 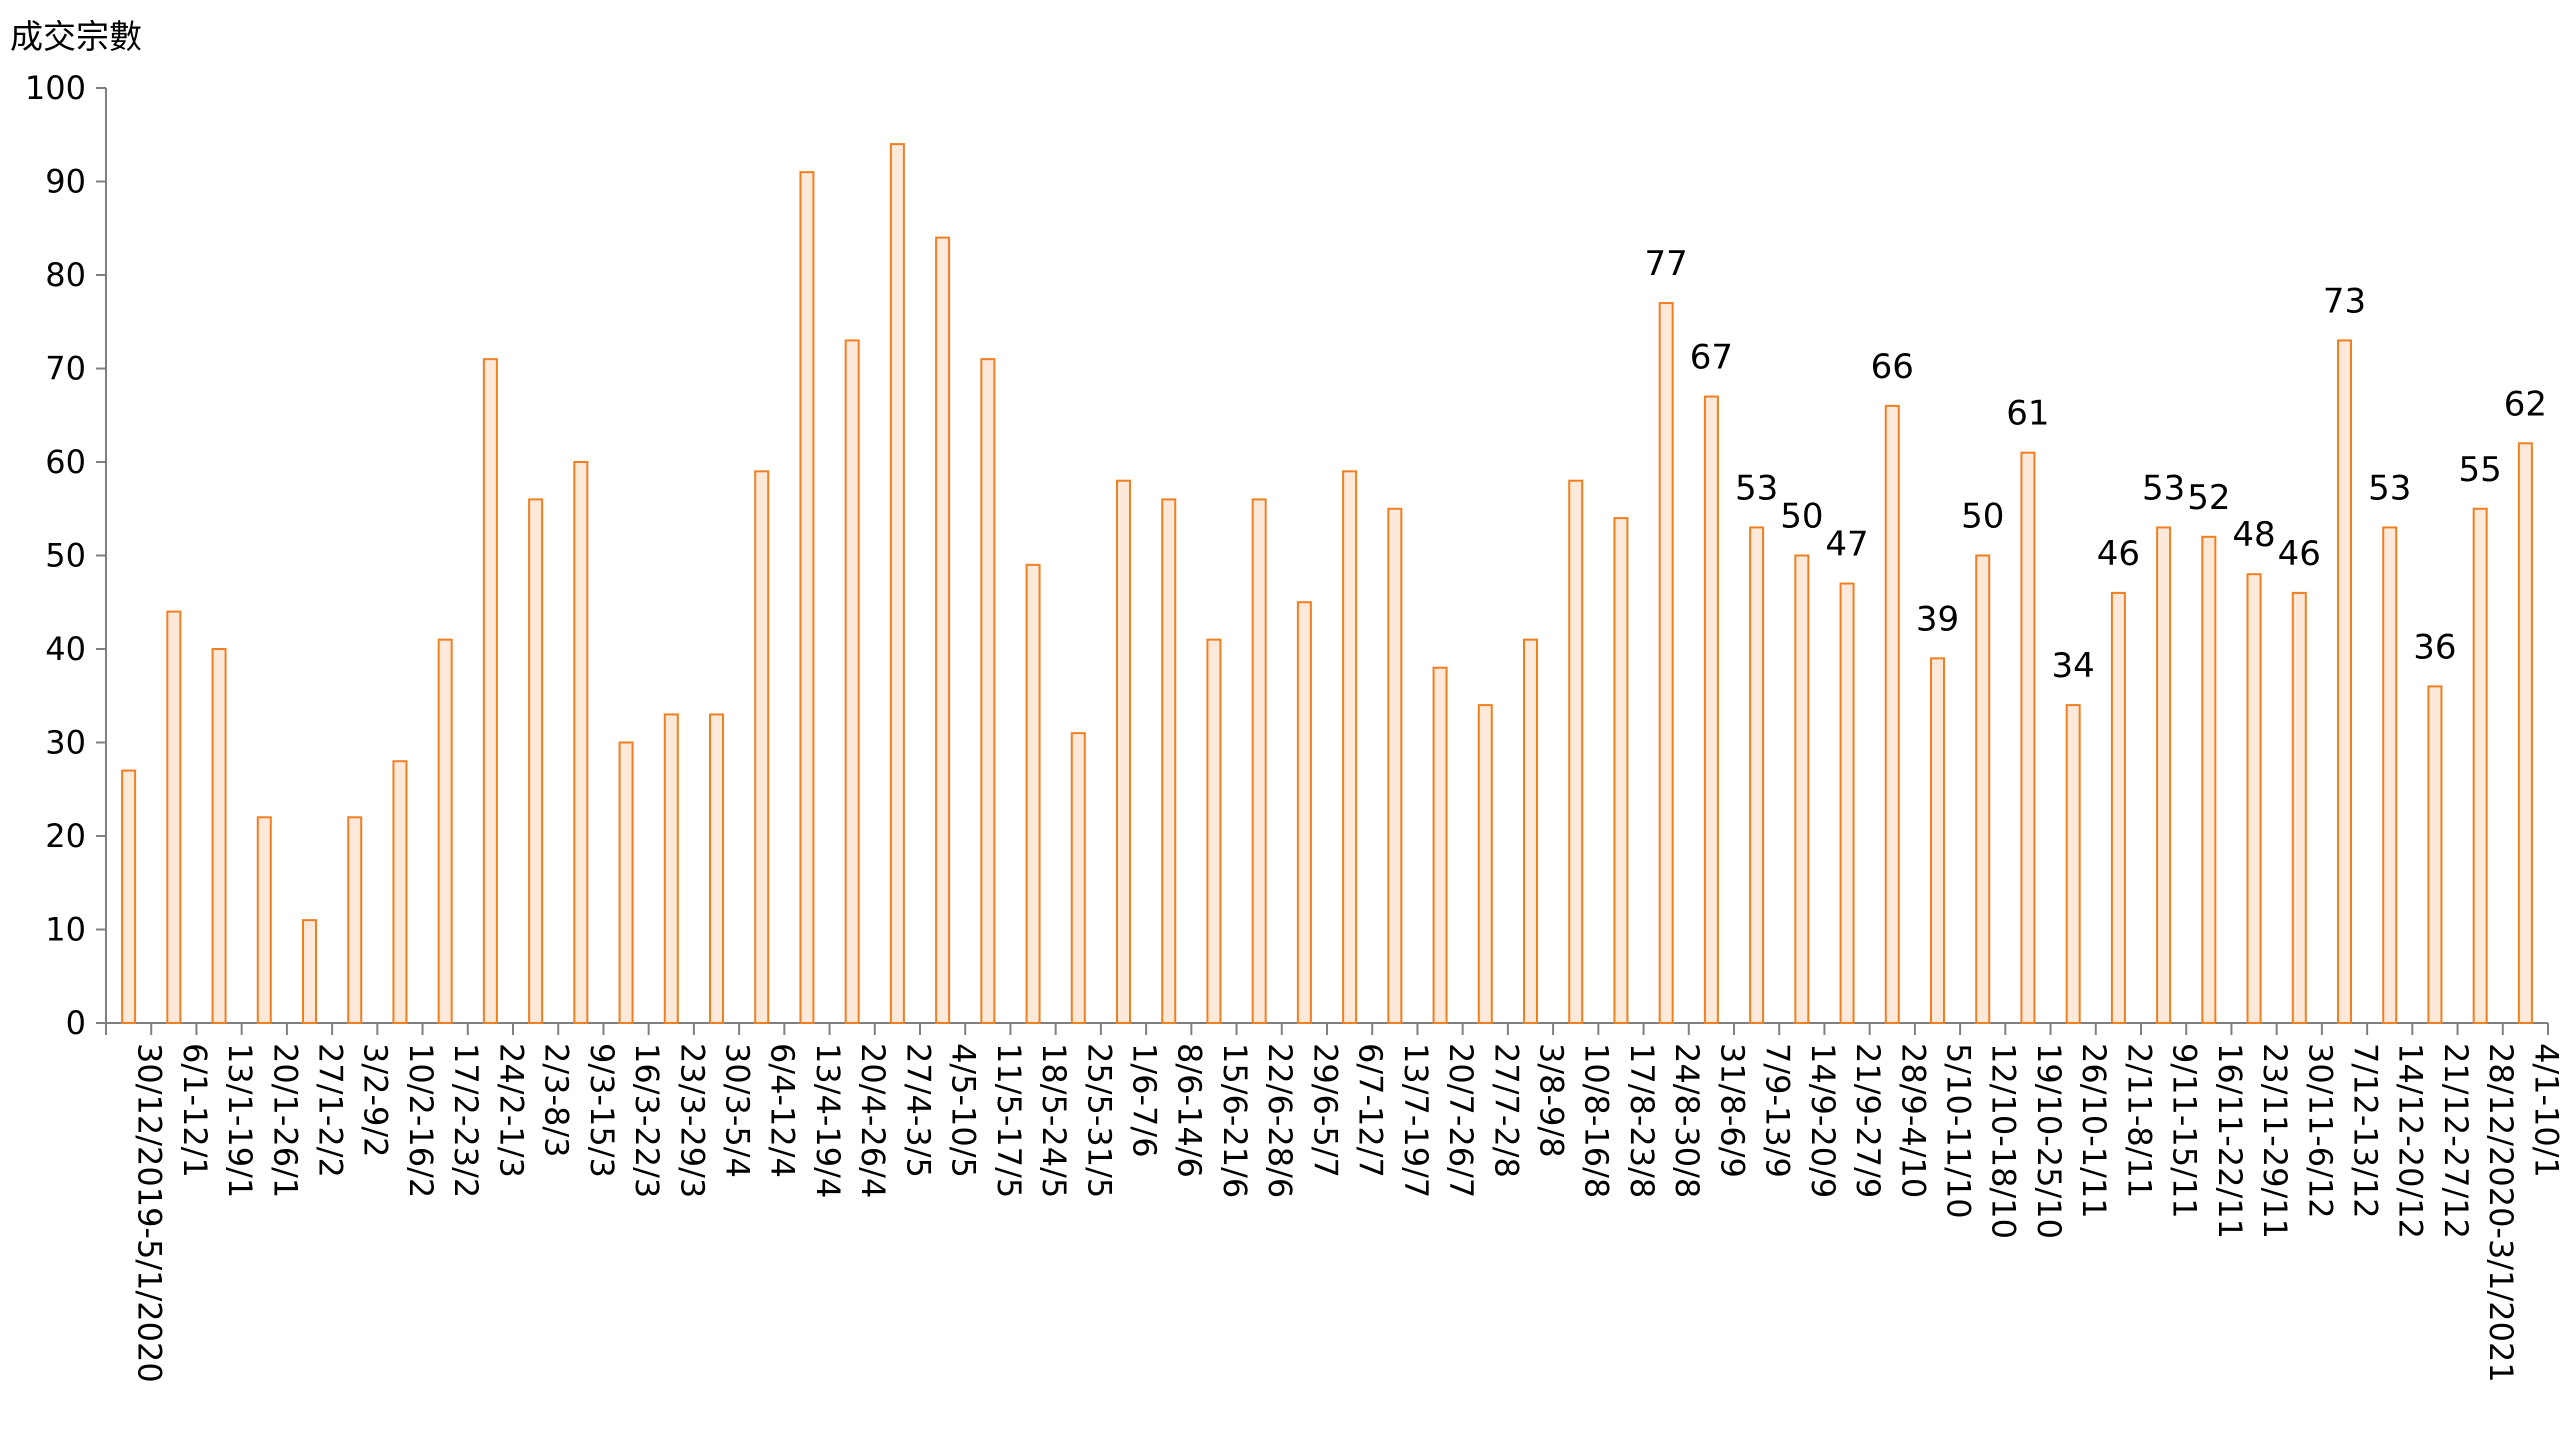 What do you see at coordinates (873, 1120) in the screenshot?
I see `category-label: 20/4-26/4` at bounding box center [873, 1120].